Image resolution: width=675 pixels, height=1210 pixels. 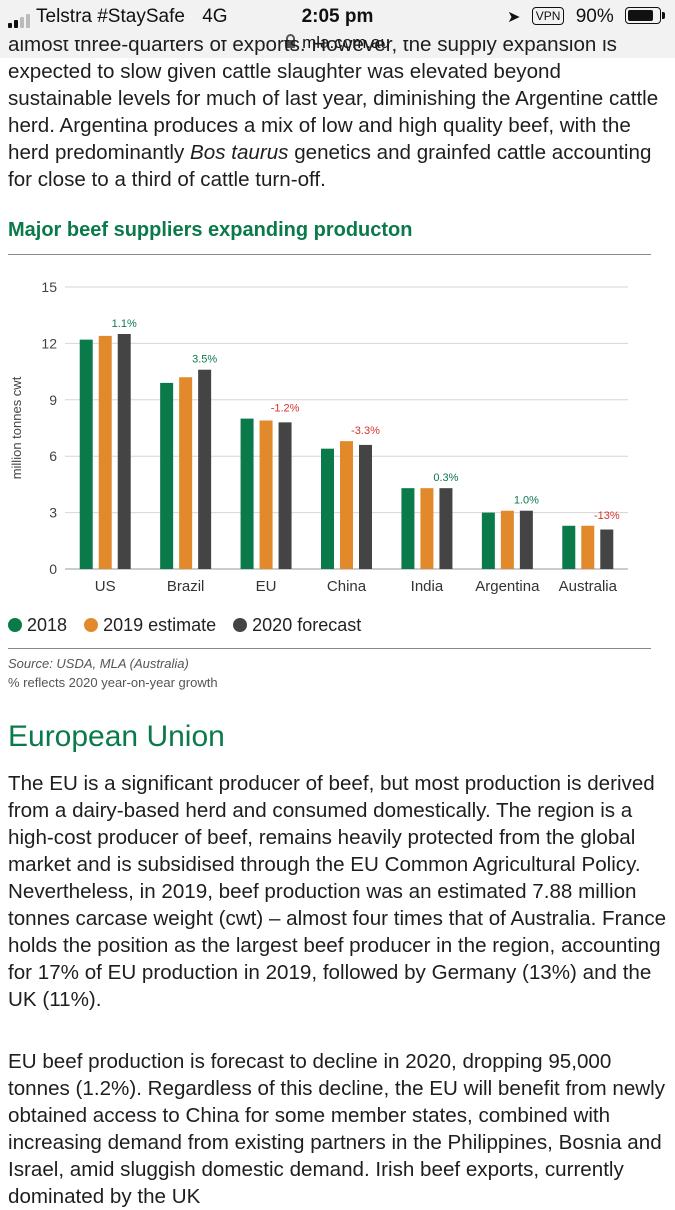 What do you see at coordinates (53, 569) in the screenshot?
I see `y-tick-label: 0` at bounding box center [53, 569].